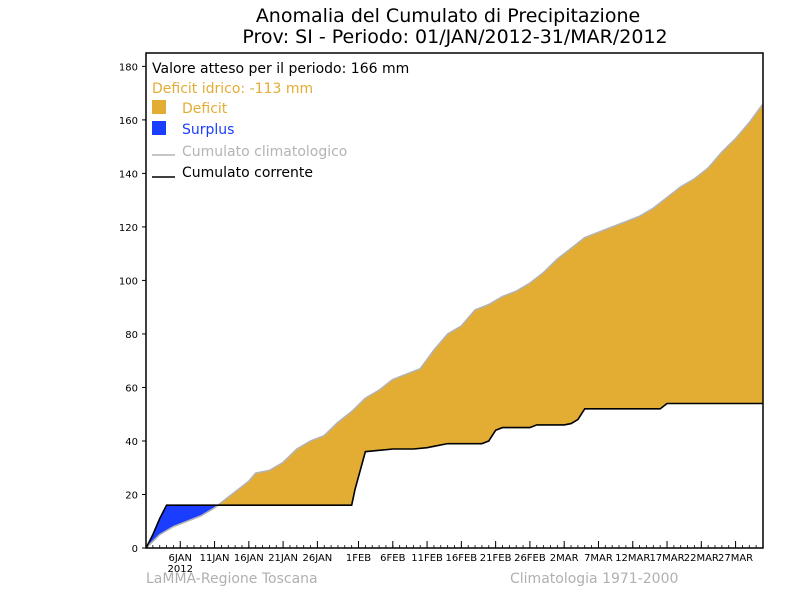 The image size is (800, 600). Describe the element at coordinates (632, 558) in the screenshot. I see `x-tick-label: 12MAR` at that location.